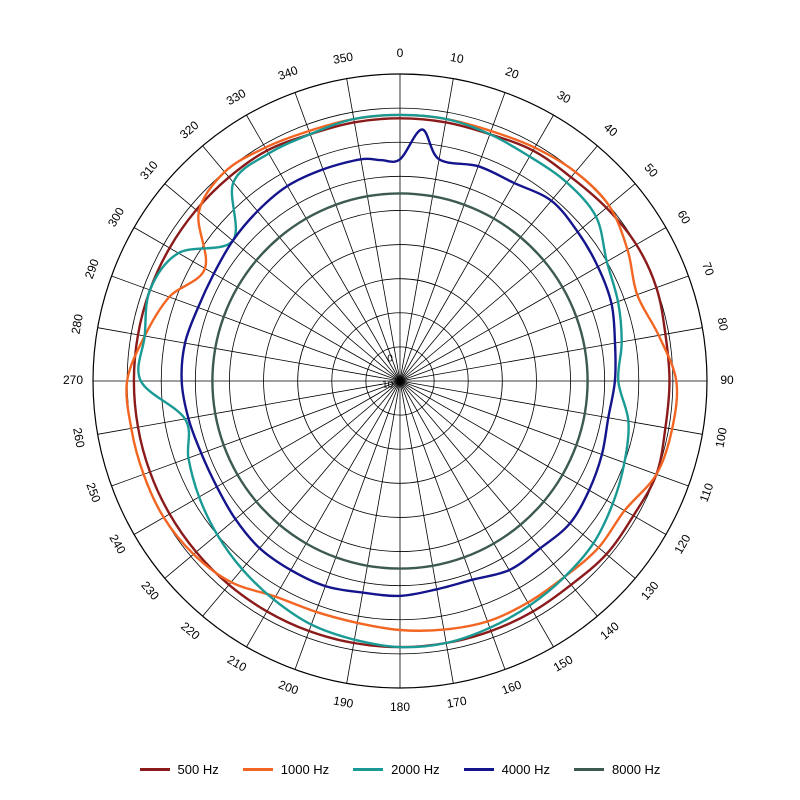 The height and width of the screenshot is (800, 800). Describe the element at coordinates (682, 544) in the screenshot. I see `angle-tick-label: 120` at that location.